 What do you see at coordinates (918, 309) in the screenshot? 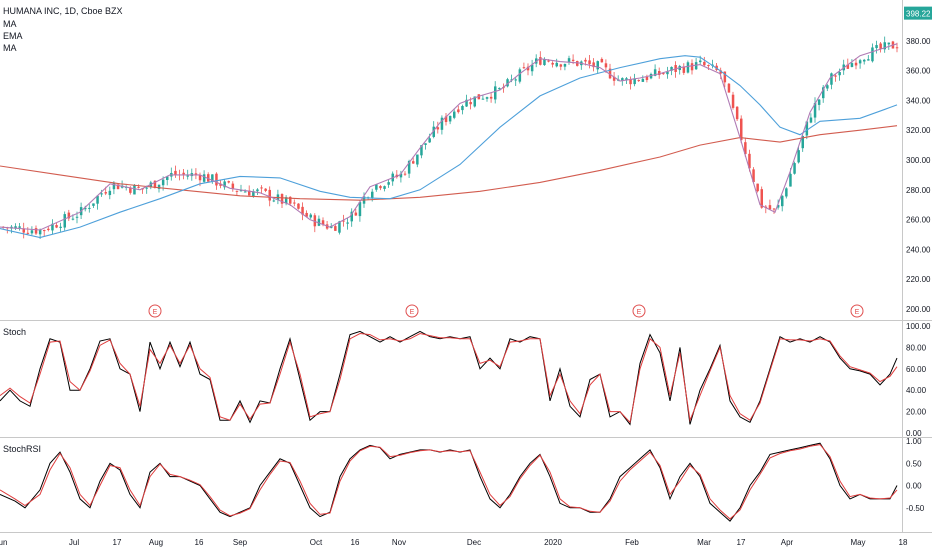
I see `price-tick-label: 200.00` at bounding box center [918, 309].